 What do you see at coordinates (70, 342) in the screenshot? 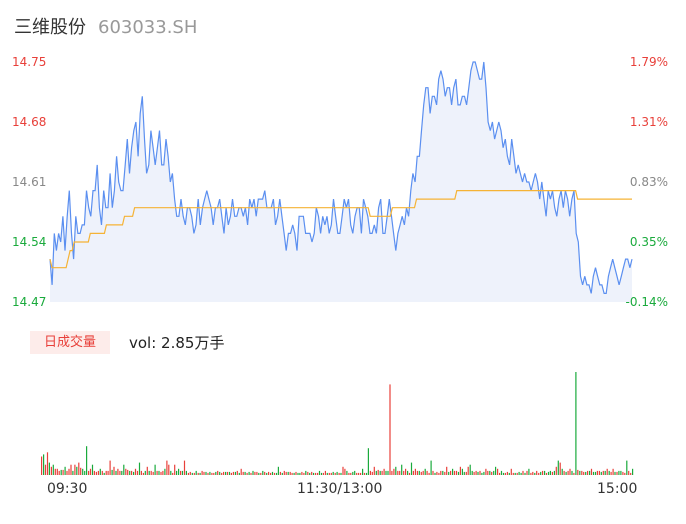
I see `daily-volume-badge: 日成交量` at bounding box center [70, 342].